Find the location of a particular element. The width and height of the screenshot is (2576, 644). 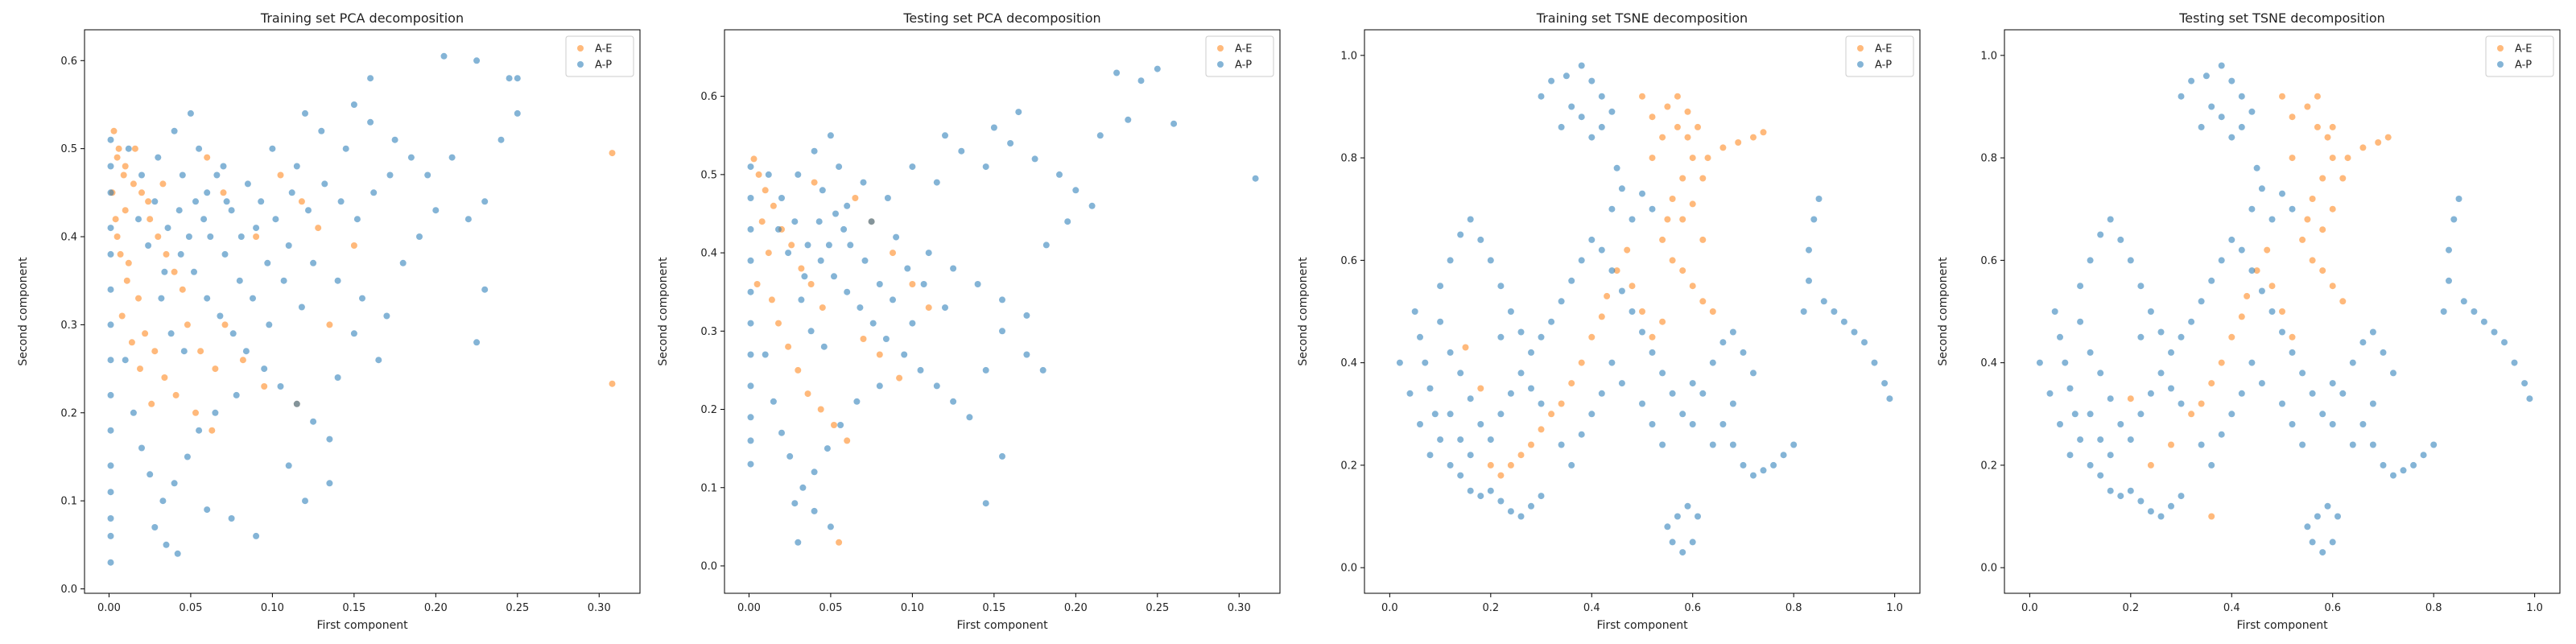

chart-title: Testing set TSNE decomposition is located at coordinates (2281, 18).